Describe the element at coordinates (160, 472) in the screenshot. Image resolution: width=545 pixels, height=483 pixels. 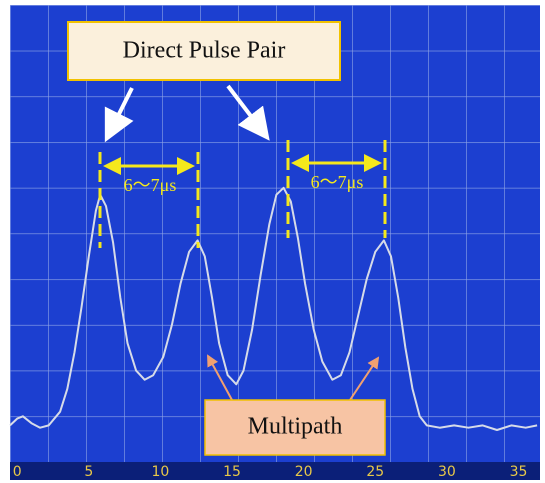
I see `x-tick-label: 10` at that location.